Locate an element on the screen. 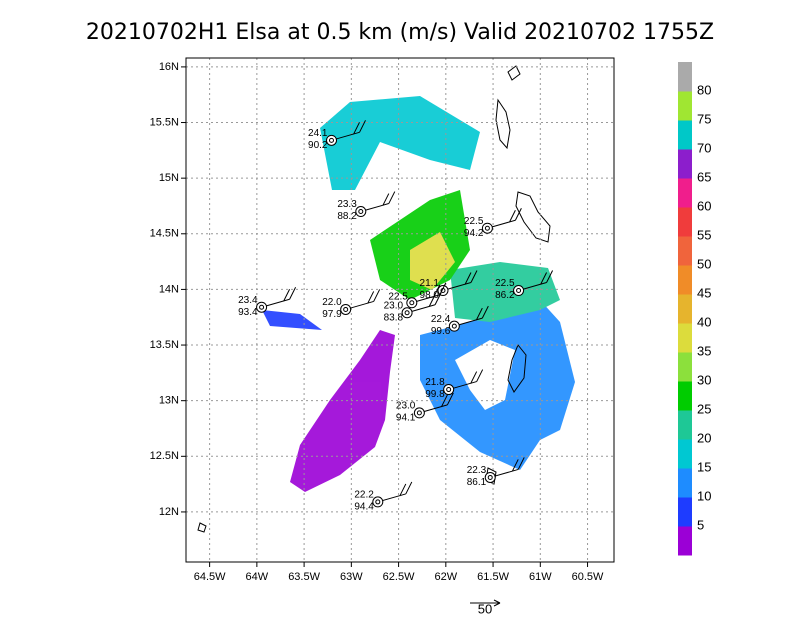 The height and width of the screenshot is (618, 800). y-tick-label: 12N is located at coordinates (169, 512).